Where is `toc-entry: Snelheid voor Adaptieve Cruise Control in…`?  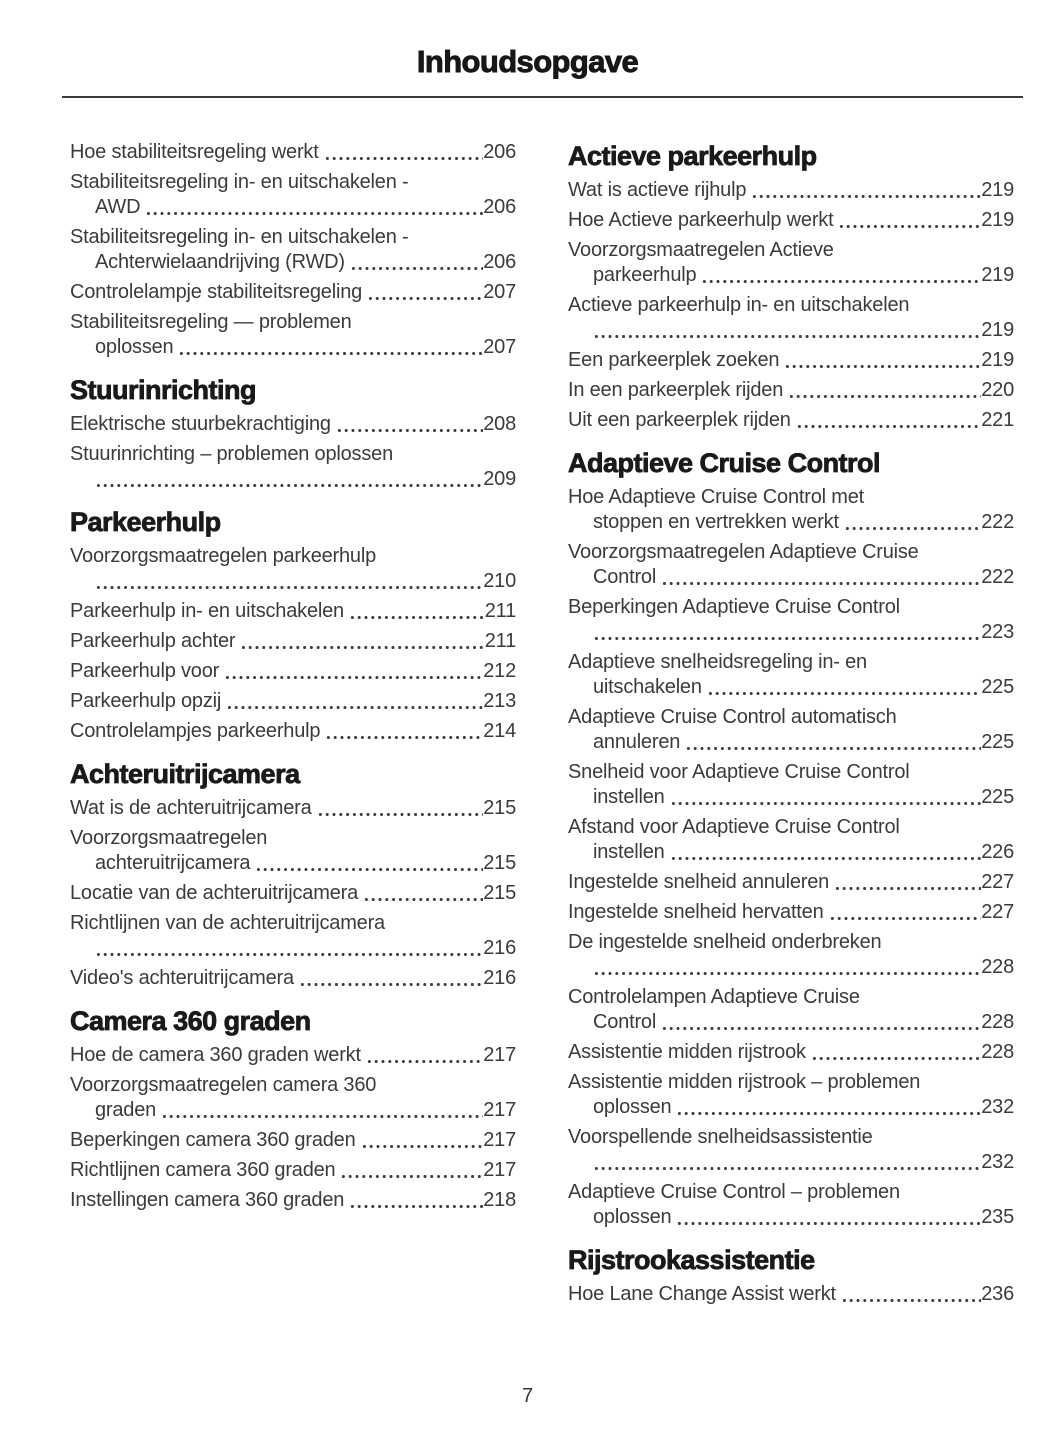 toc-entry: Snelheid voor Adaptieve Cruise Control in… is located at coordinates (791, 785).